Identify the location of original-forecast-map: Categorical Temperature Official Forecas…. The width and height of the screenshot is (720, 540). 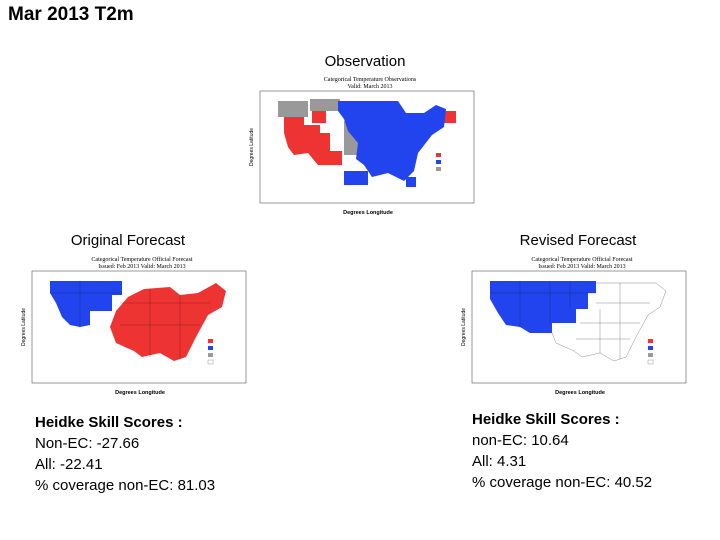
(135, 325).